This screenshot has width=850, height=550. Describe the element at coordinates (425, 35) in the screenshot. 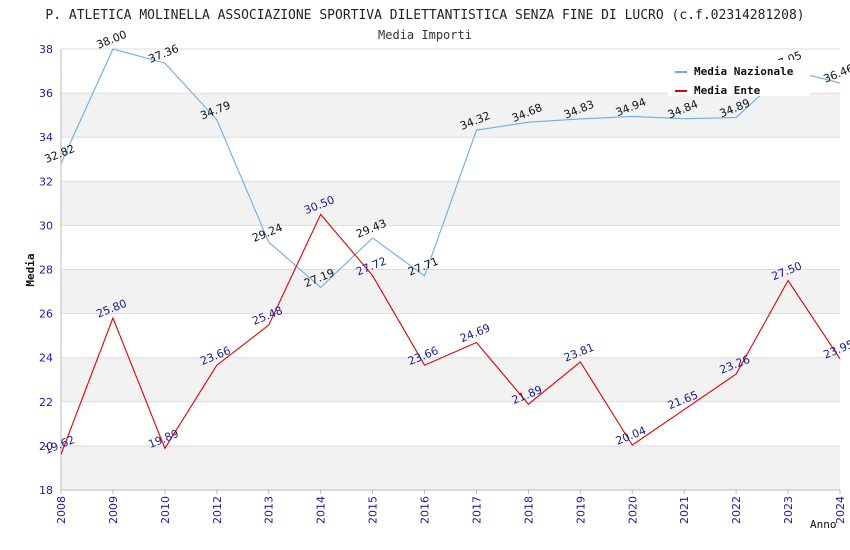

I see `chart-subtitle: Media Importi` at that location.